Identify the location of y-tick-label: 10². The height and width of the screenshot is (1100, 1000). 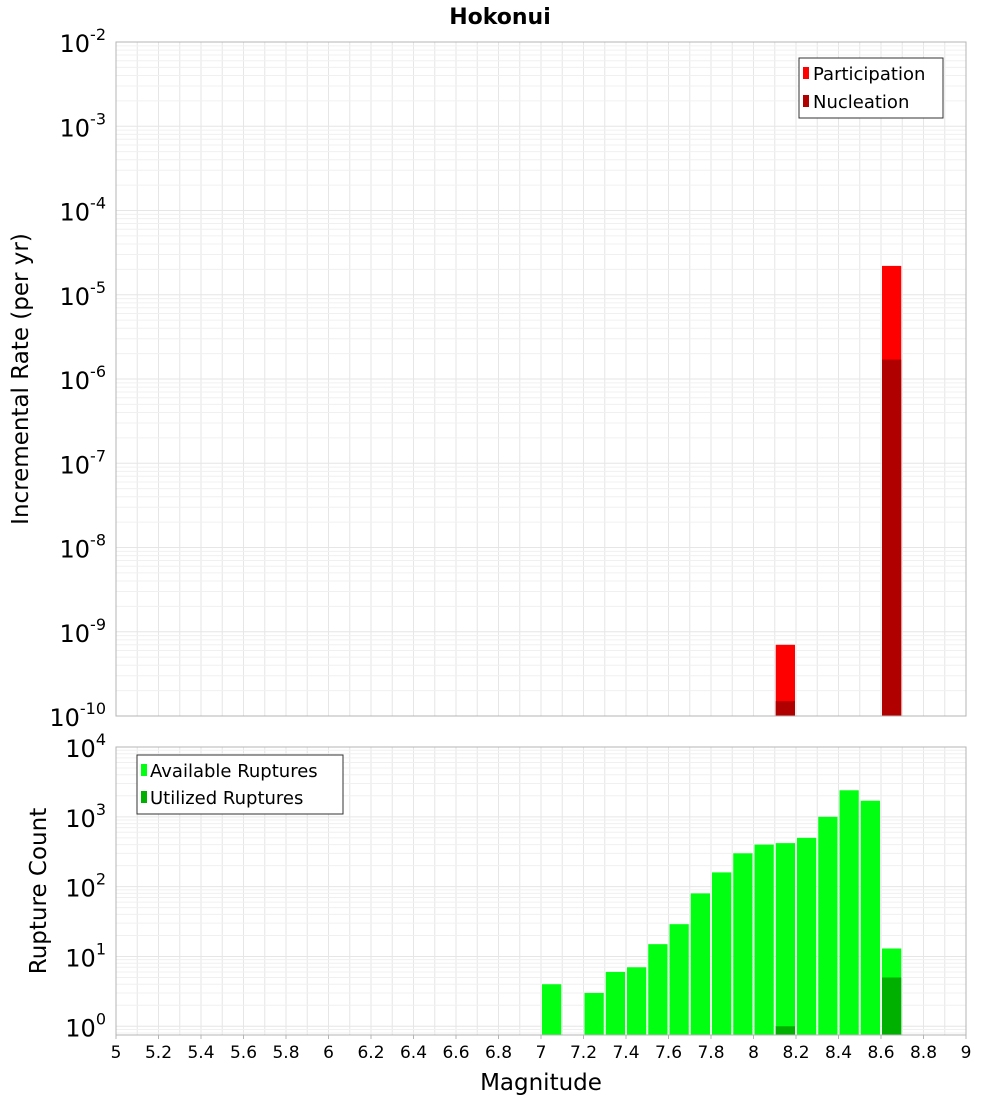
(85, 886).